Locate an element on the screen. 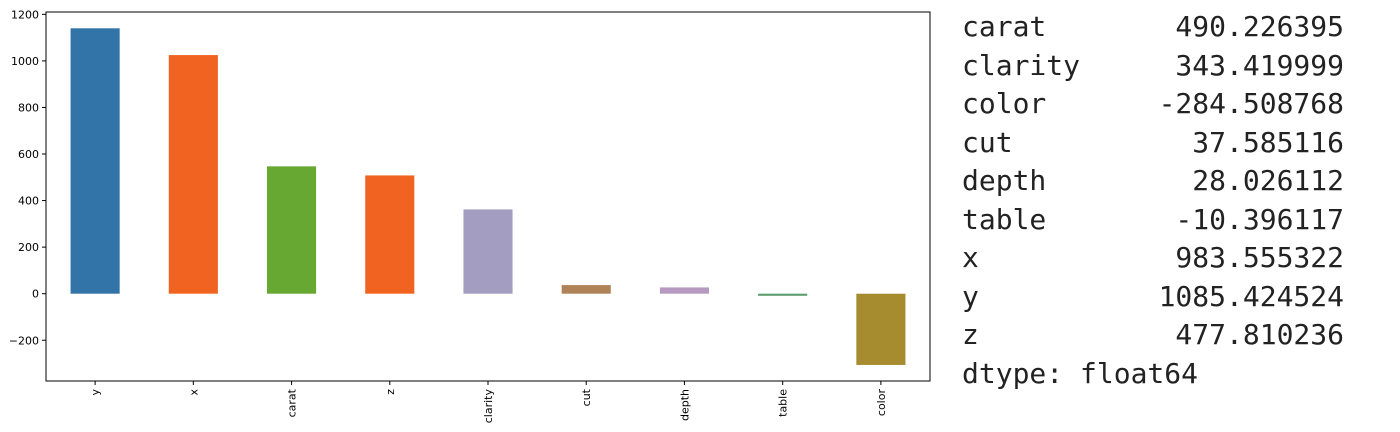  x-tick-label-table: table is located at coordinates (783, 403).